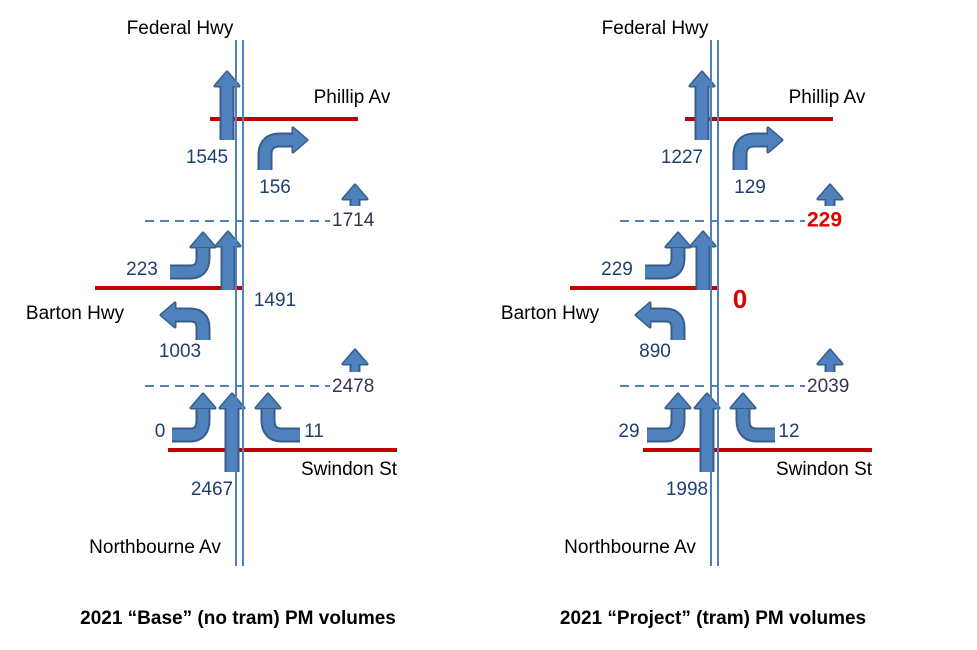 The image size is (977, 650). I want to click on volume-label: 12, so click(788, 431).